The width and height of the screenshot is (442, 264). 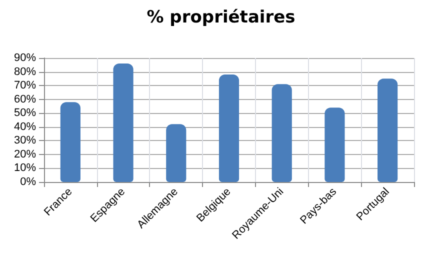 What do you see at coordinates (25, 99) in the screenshot?
I see `y-tick-label: 60%` at bounding box center [25, 99].